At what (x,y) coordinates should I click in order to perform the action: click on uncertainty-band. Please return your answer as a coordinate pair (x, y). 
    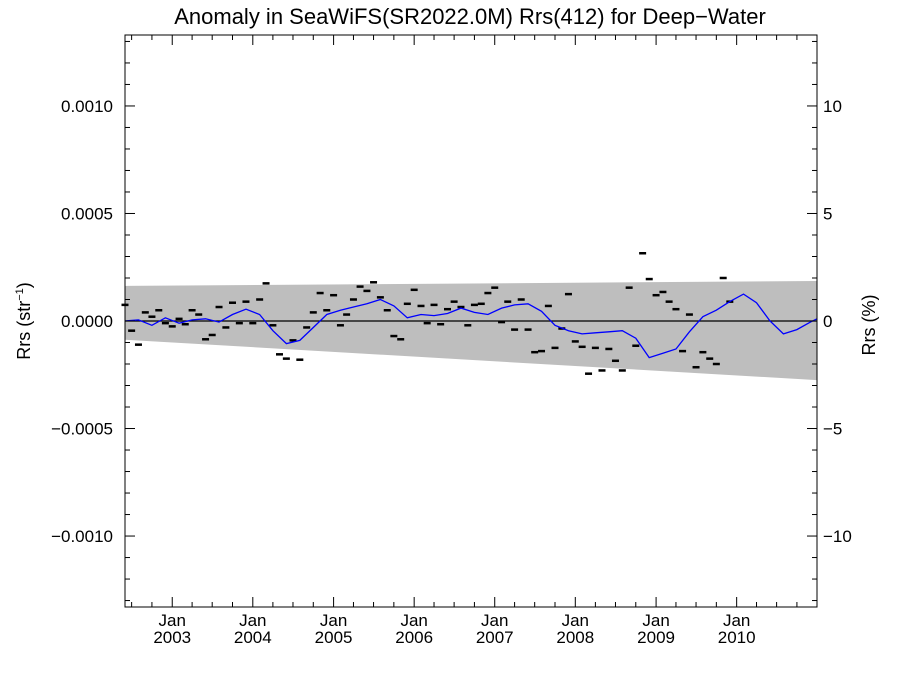
    Looking at the image, I should click on (471, 331).